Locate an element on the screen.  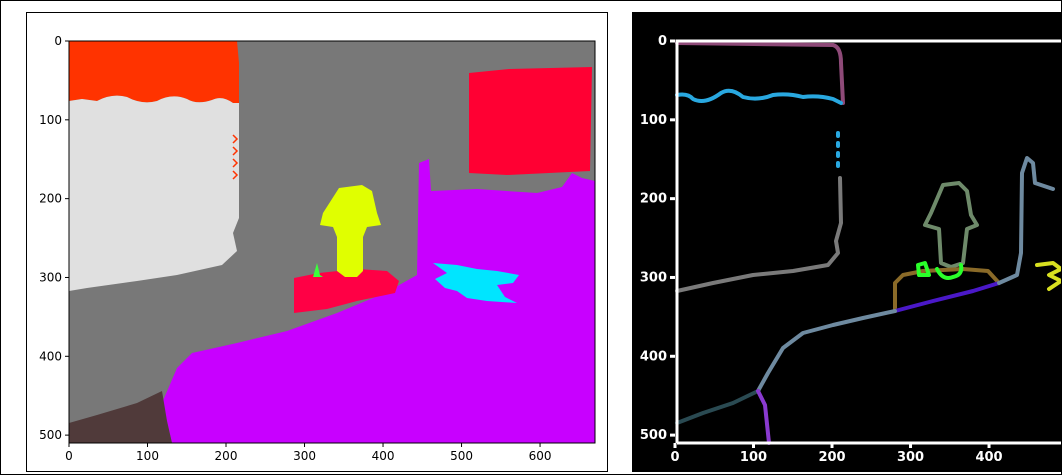
boundary-x-axis: 0 100 200 300 400 is located at coordinates (836, 454).